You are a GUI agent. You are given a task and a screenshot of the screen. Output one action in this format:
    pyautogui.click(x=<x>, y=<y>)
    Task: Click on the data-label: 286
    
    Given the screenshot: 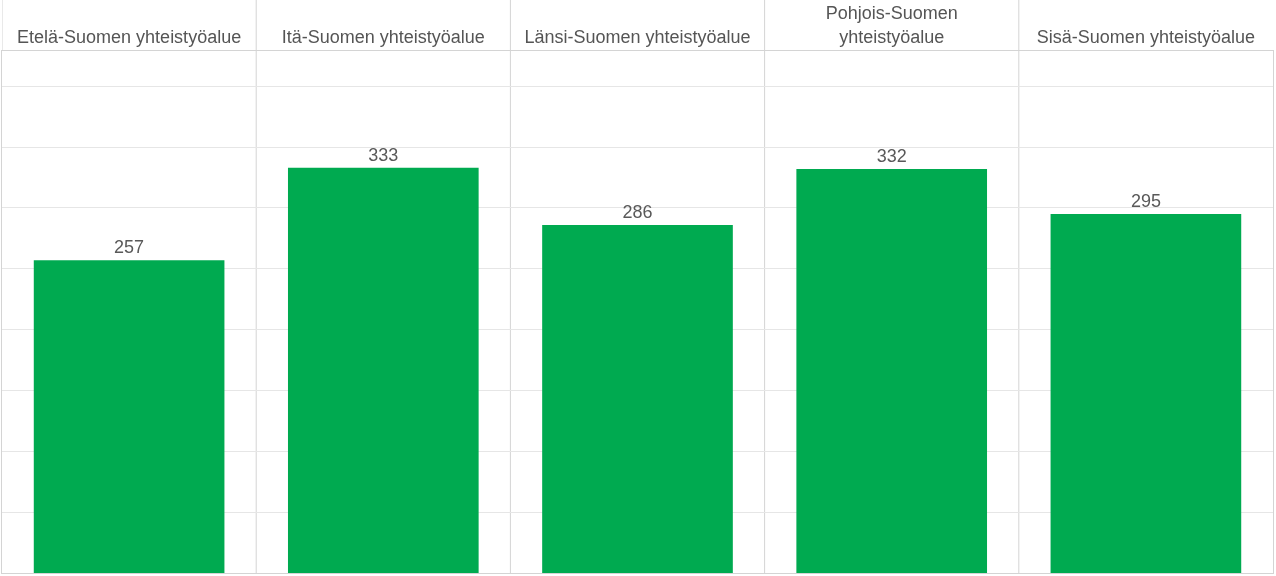 What is the action you would take?
    pyautogui.click(x=637, y=212)
    